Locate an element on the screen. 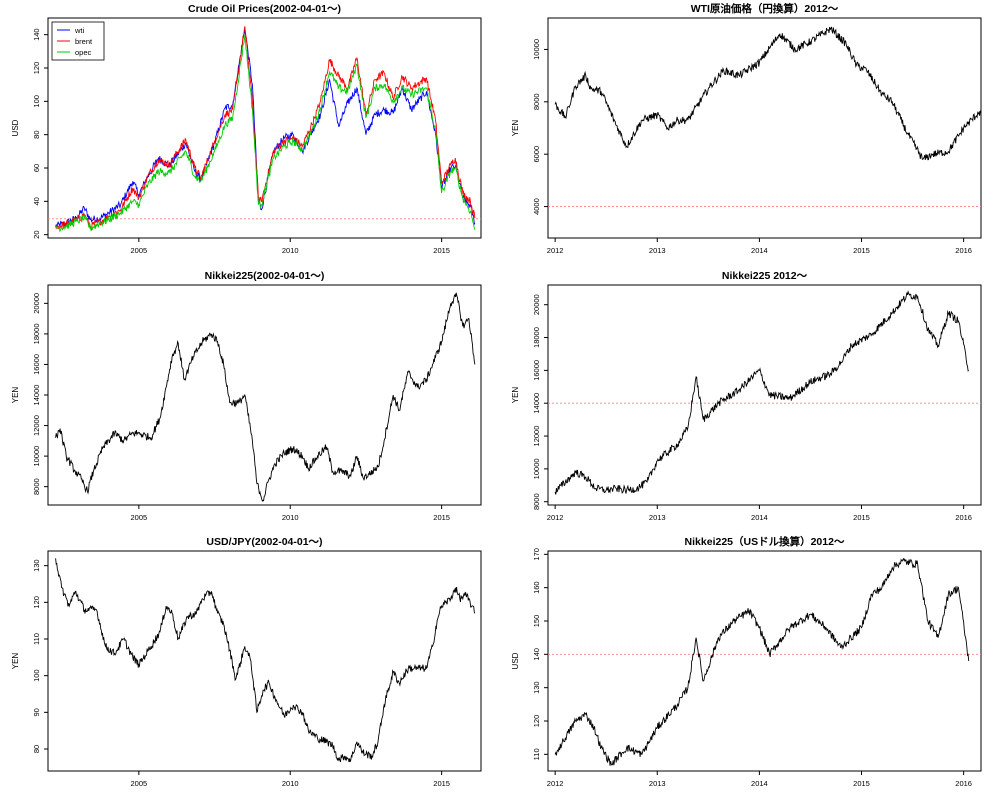 This screenshot has height=805, width=1000. series-line-opec is located at coordinates (265, 133).